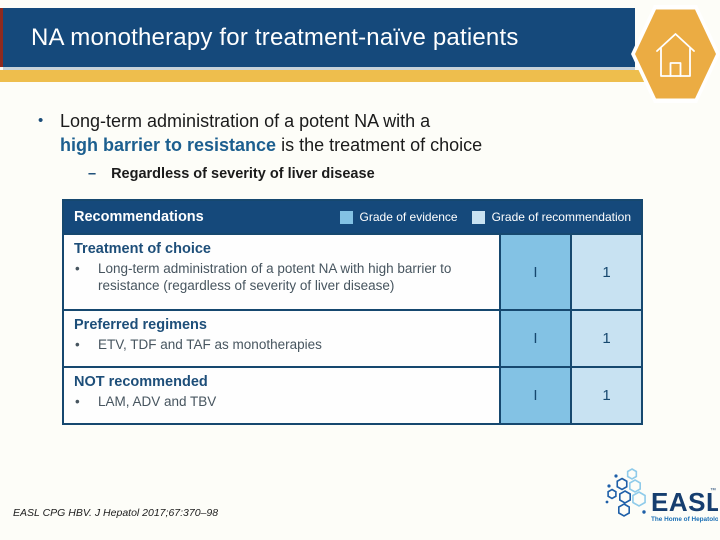  What do you see at coordinates (281, 401) in the screenshot?
I see `row-bullet: • LAM, ADV and TBV` at bounding box center [281, 401].